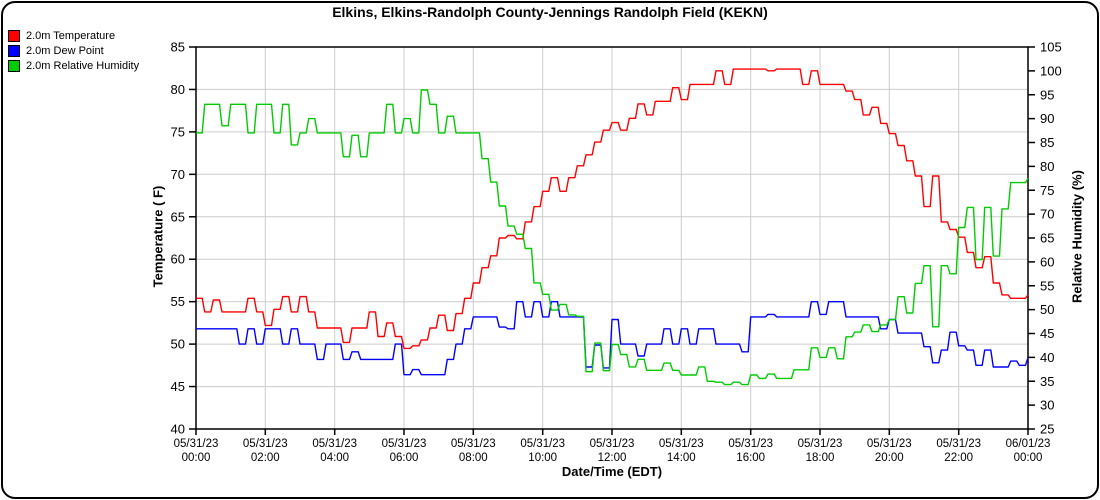  I want to click on right-tick-label: 90, so click(1047, 118).